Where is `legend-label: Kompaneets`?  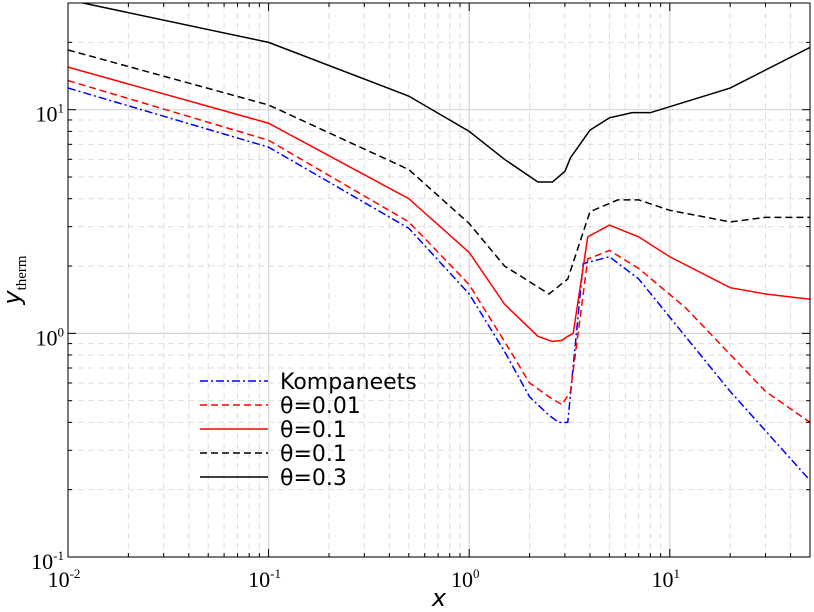
legend-label: Kompaneets is located at coordinates (348, 382).